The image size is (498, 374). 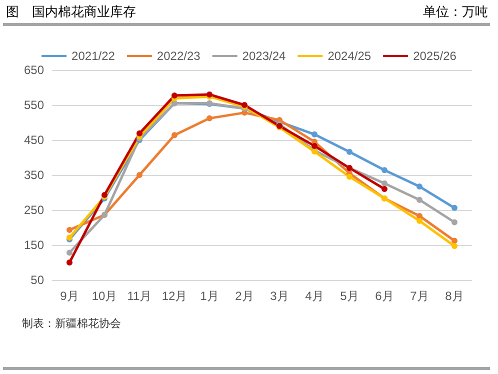 What do you see at coordinates (175, 296) in the screenshot?
I see `x-tick-label: 12月` at bounding box center [175, 296].